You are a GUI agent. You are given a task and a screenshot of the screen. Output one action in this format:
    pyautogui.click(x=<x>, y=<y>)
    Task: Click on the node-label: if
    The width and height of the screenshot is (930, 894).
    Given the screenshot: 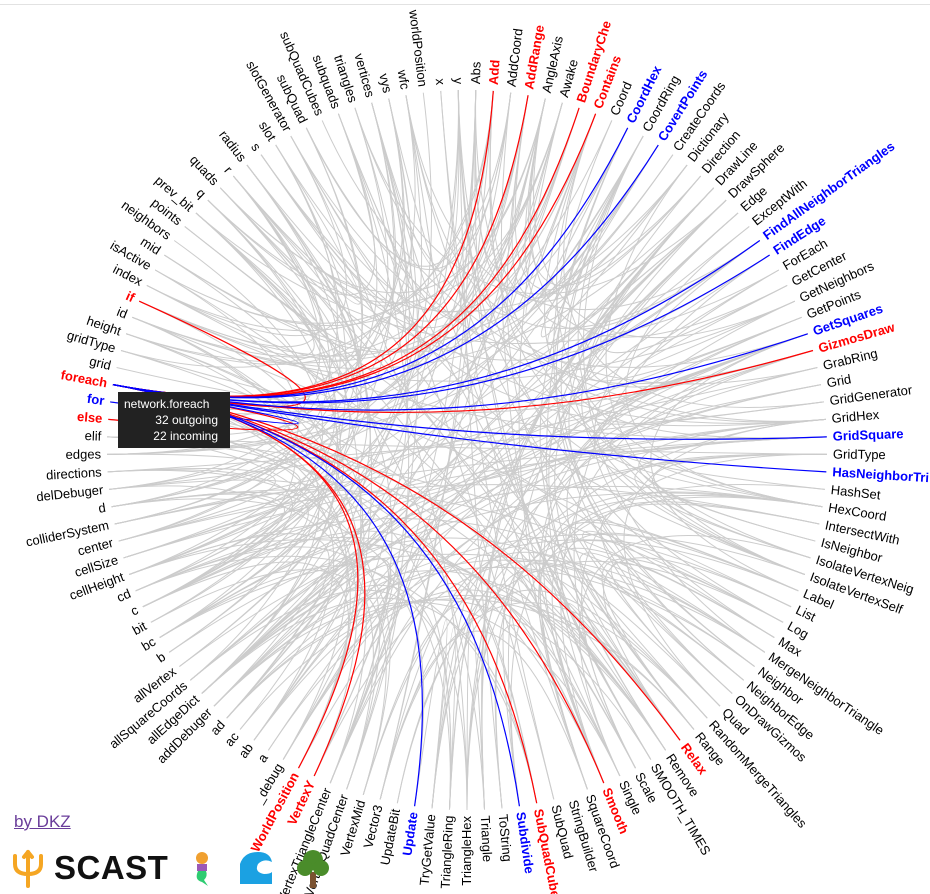 What is the action you would take?
    pyautogui.click(x=131, y=296)
    